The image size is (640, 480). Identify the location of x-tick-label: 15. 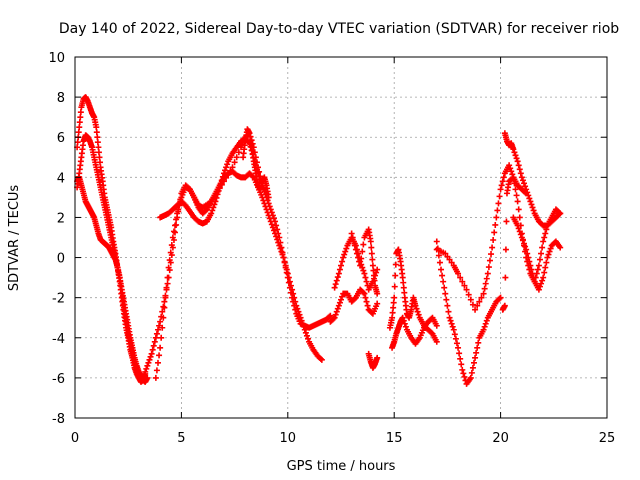
(394, 438).